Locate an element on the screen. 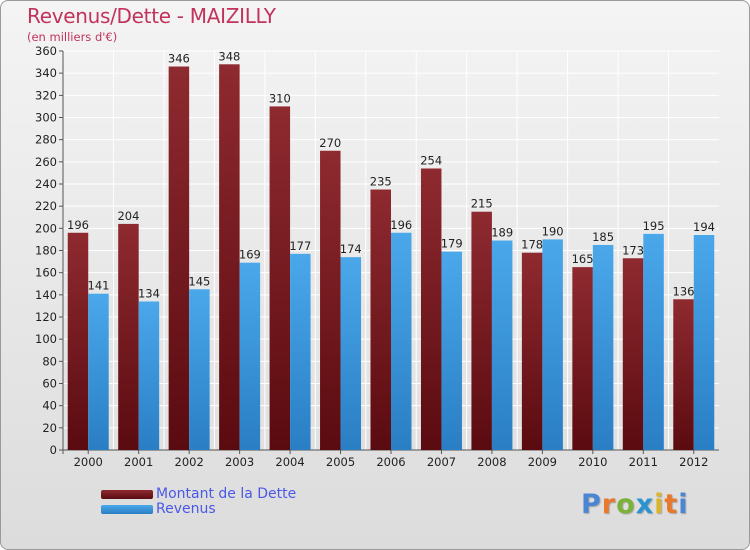 This screenshot has width=750, height=550. data-label-revenus: 189 is located at coordinates (502, 233).